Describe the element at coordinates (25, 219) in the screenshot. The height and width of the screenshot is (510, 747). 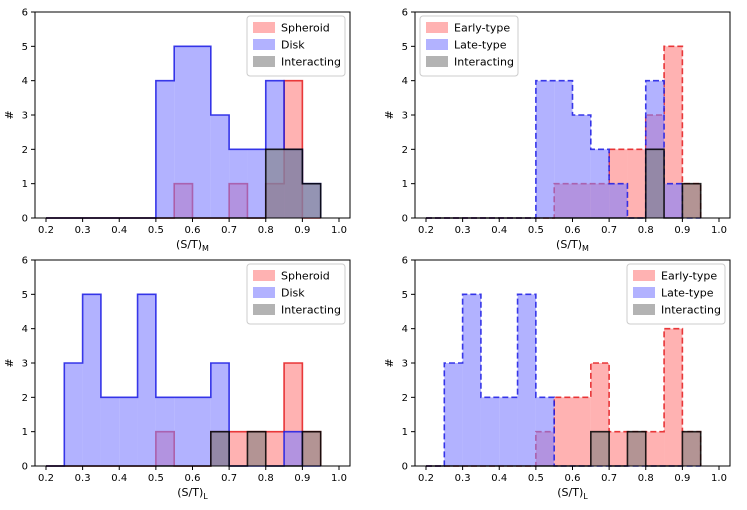
I see `y-tick-label: 0` at that location.